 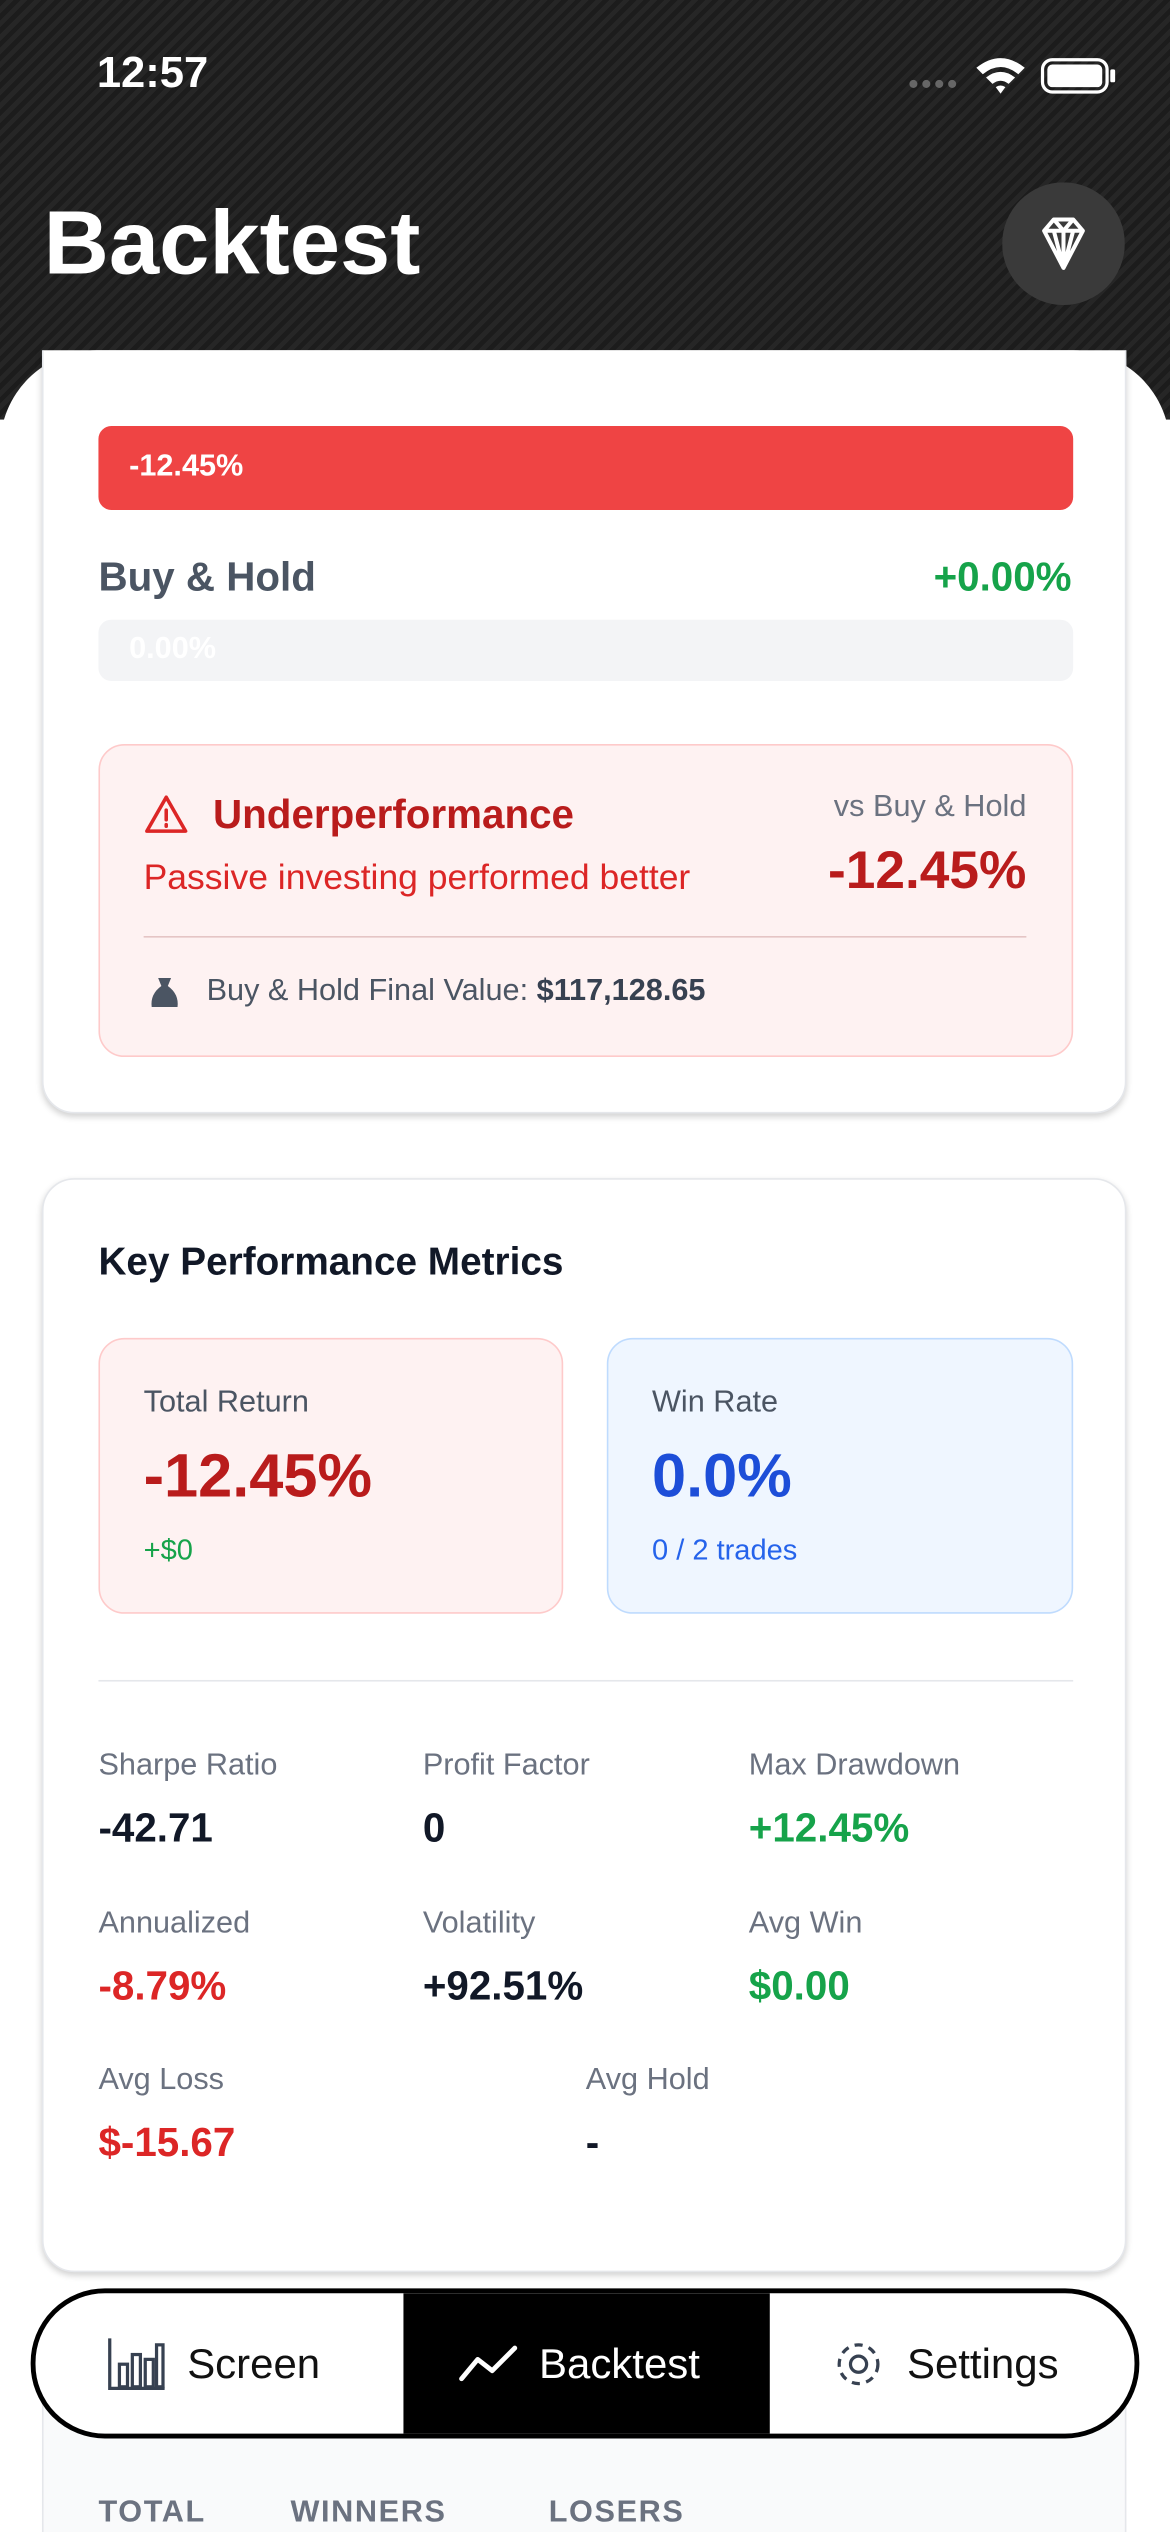 What do you see at coordinates (164, 992) in the screenshot?
I see `money-bag-icon` at bounding box center [164, 992].